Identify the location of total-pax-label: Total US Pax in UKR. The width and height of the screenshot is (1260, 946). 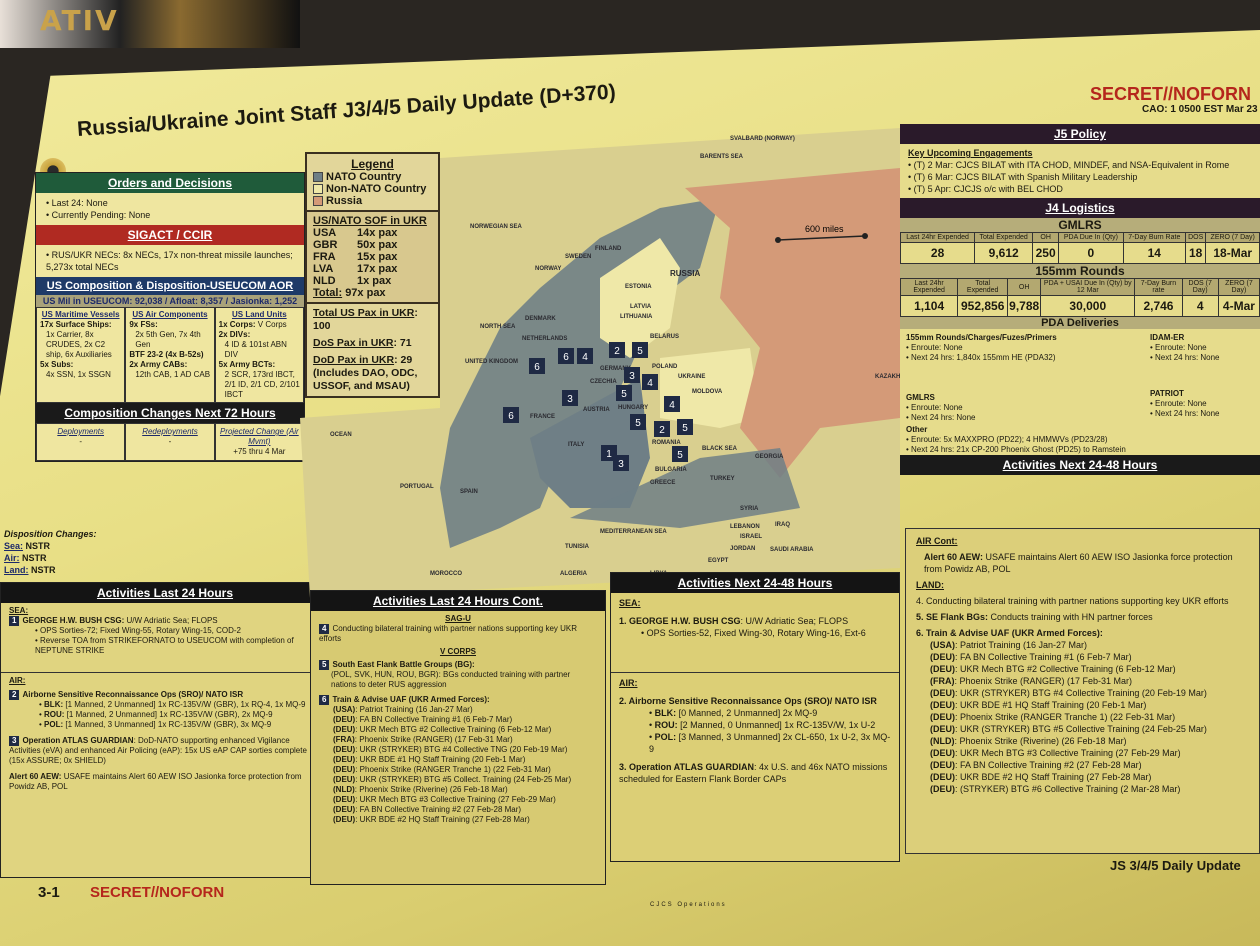
(364, 313).